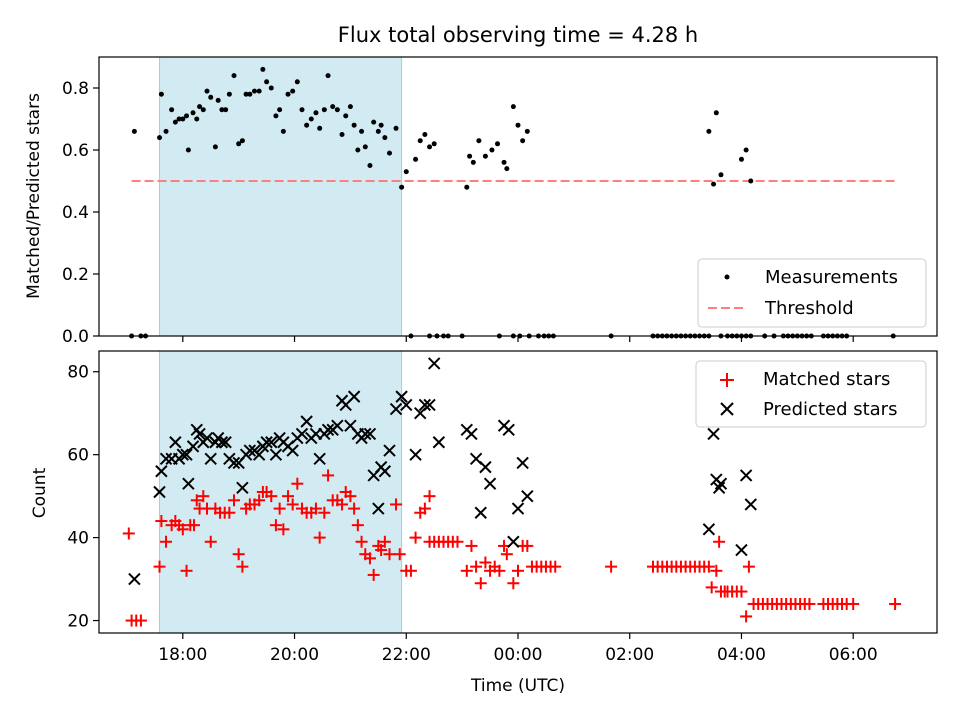  What do you see at coordinates (727, 380) in the screenshot?
I see `legend-matched-marker` at bounding box center [727, 380].